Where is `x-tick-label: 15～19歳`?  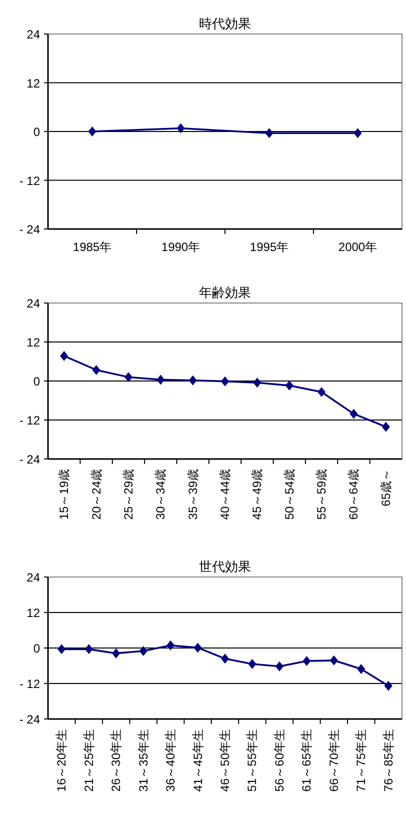
x-tick-label: 15～19歳 is located at coordinates (64, 494).